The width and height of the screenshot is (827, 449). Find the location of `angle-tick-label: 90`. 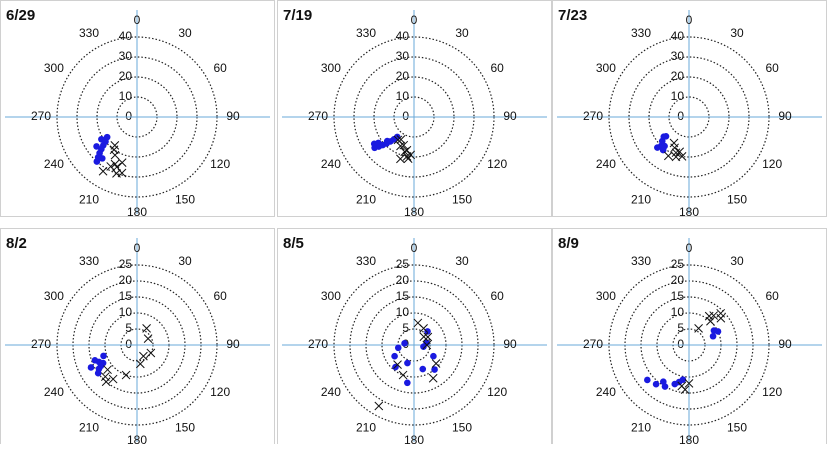

angle-tick-label: 90 is located at coordinates (233, 344).